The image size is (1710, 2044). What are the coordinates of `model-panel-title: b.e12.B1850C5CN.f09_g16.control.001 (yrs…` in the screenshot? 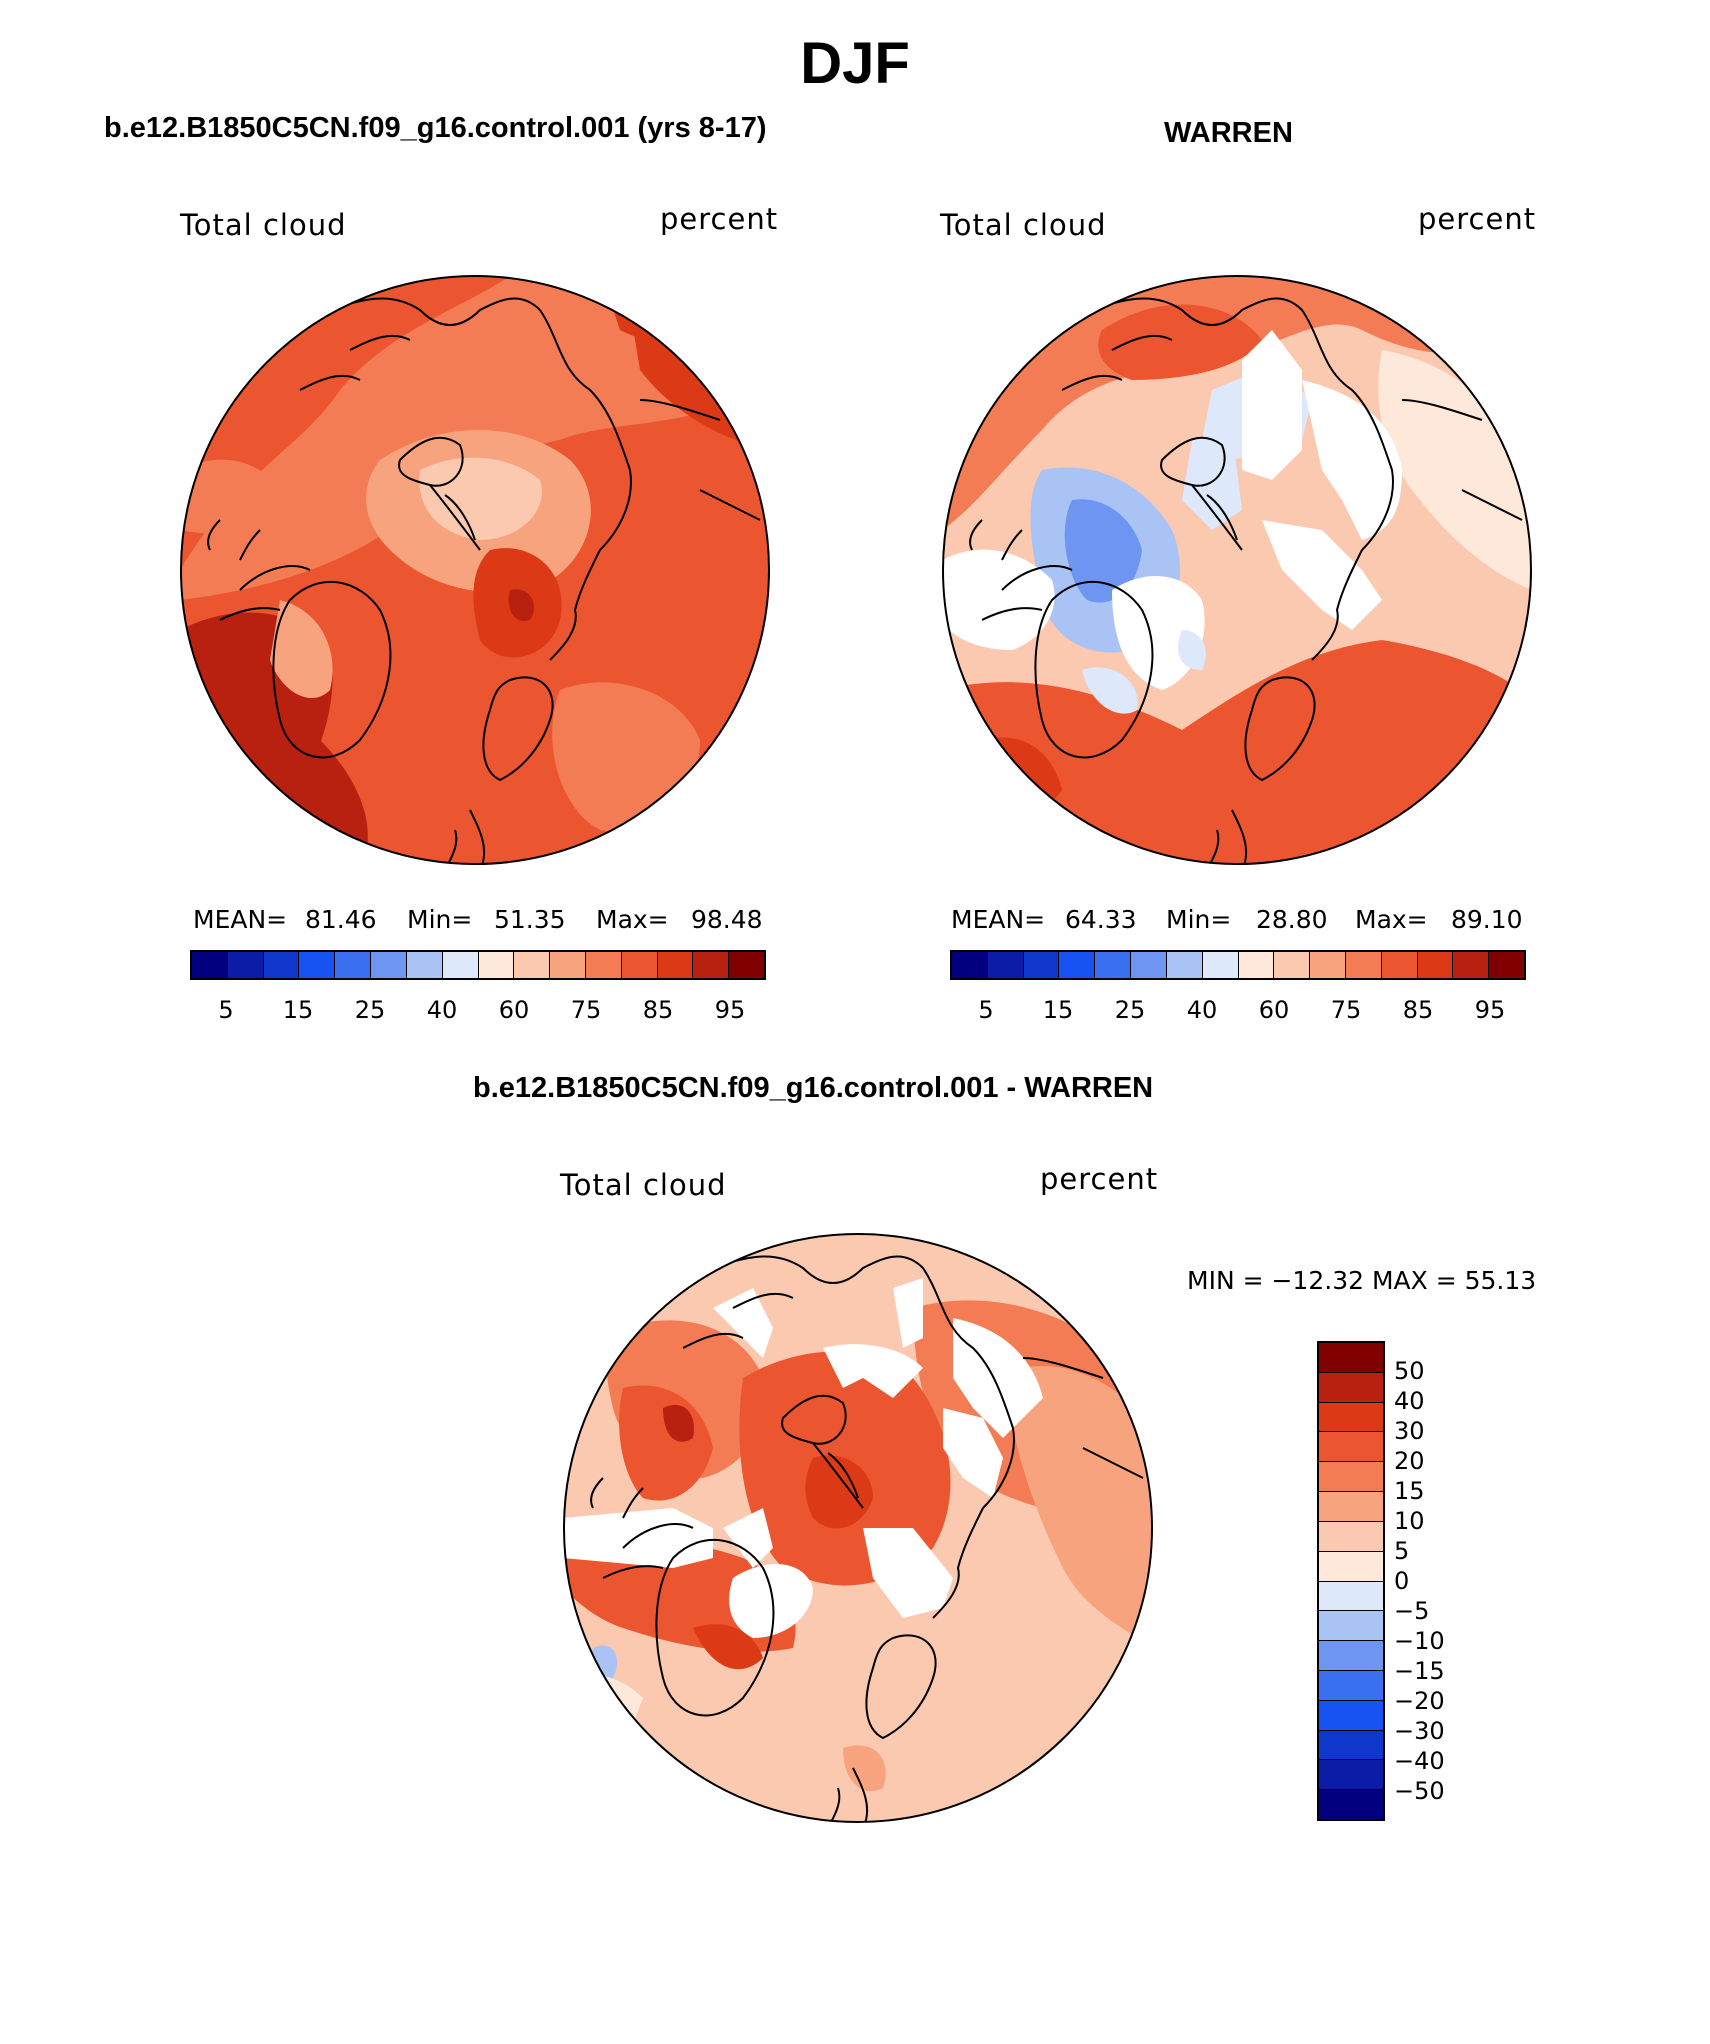 It's located at (435, 128).